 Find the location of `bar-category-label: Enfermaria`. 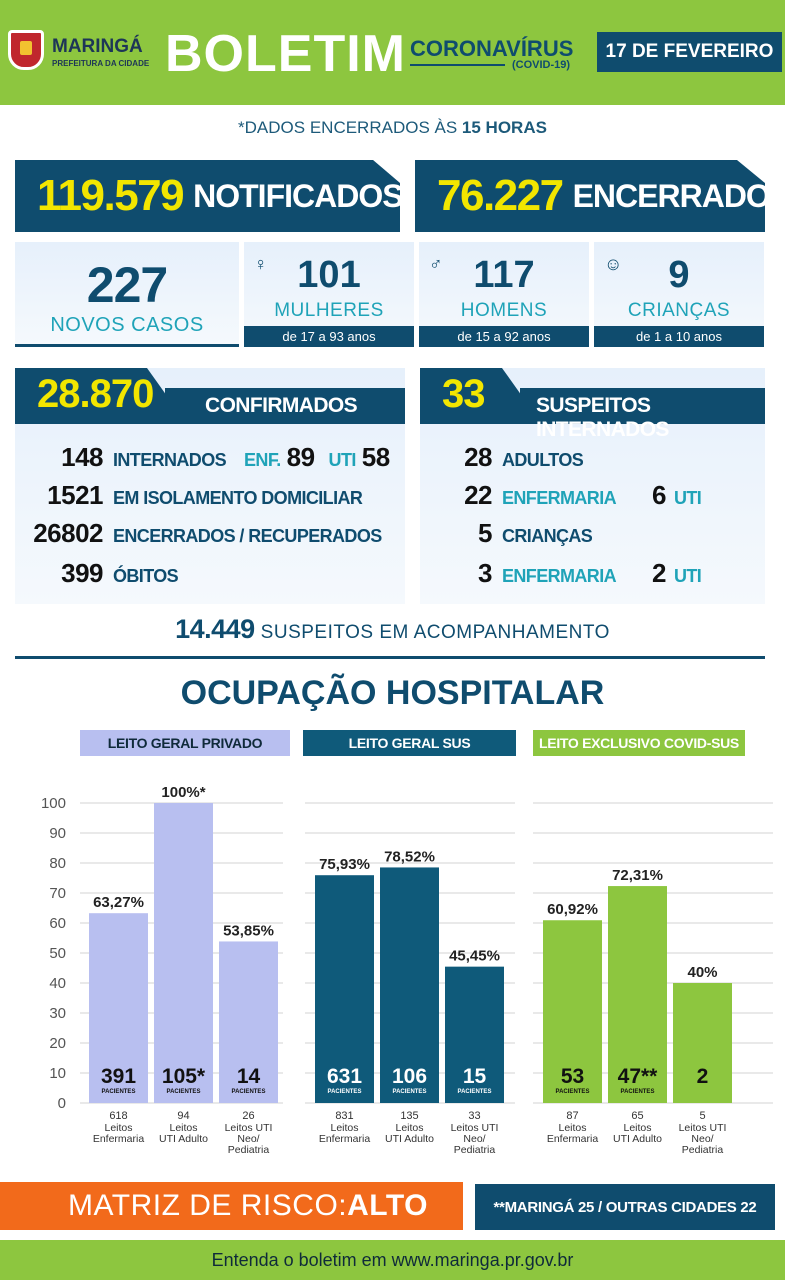

bar-category-label: Enfermaria is located at coordinates (573, 1139).